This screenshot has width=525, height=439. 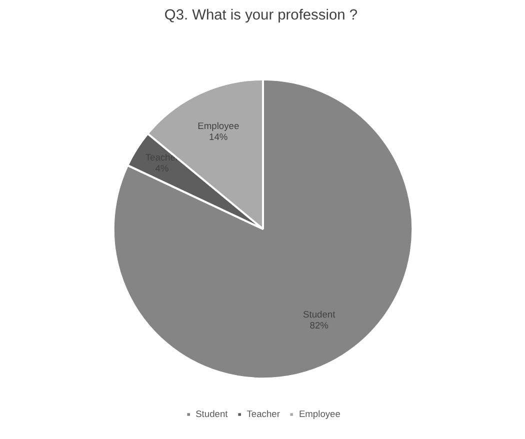 What do you see at coordinates (263, 414) in the screenshot?
I see `legend-label: Teacher` at bounding box center [263, 414].